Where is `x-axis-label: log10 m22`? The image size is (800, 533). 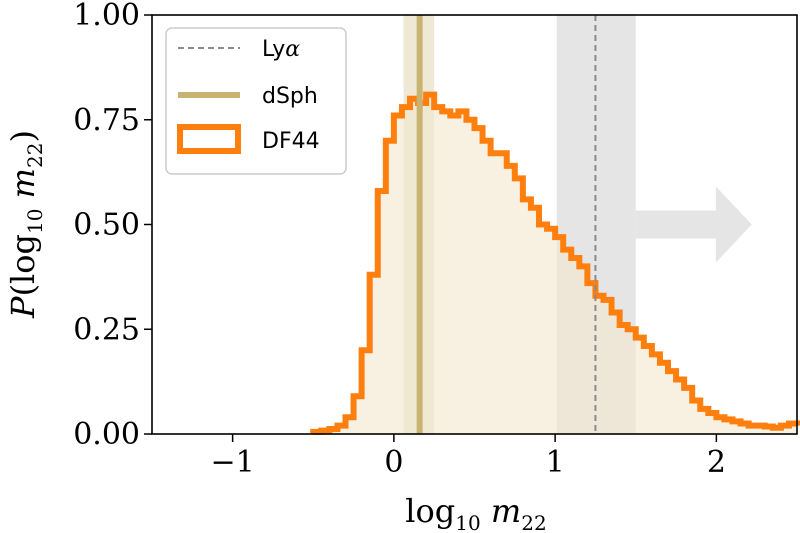 x-axis-label: log10 m22 is located at coordinates (475, 512).